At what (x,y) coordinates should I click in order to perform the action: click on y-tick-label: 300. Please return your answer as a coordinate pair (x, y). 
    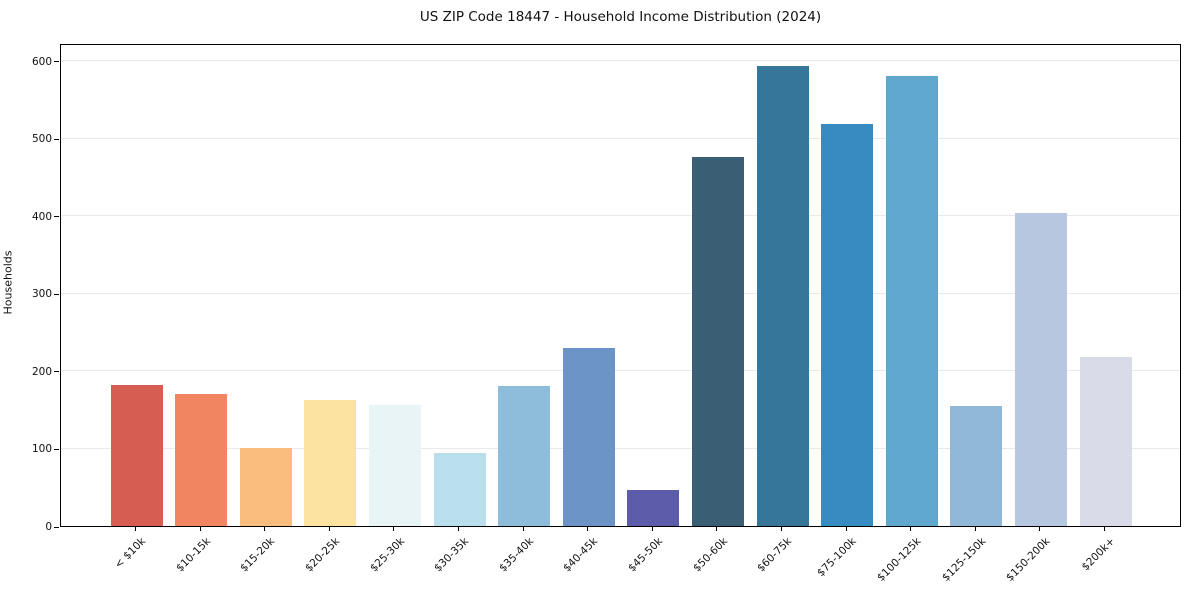
    Looking at the image, I should click on (41, 294).